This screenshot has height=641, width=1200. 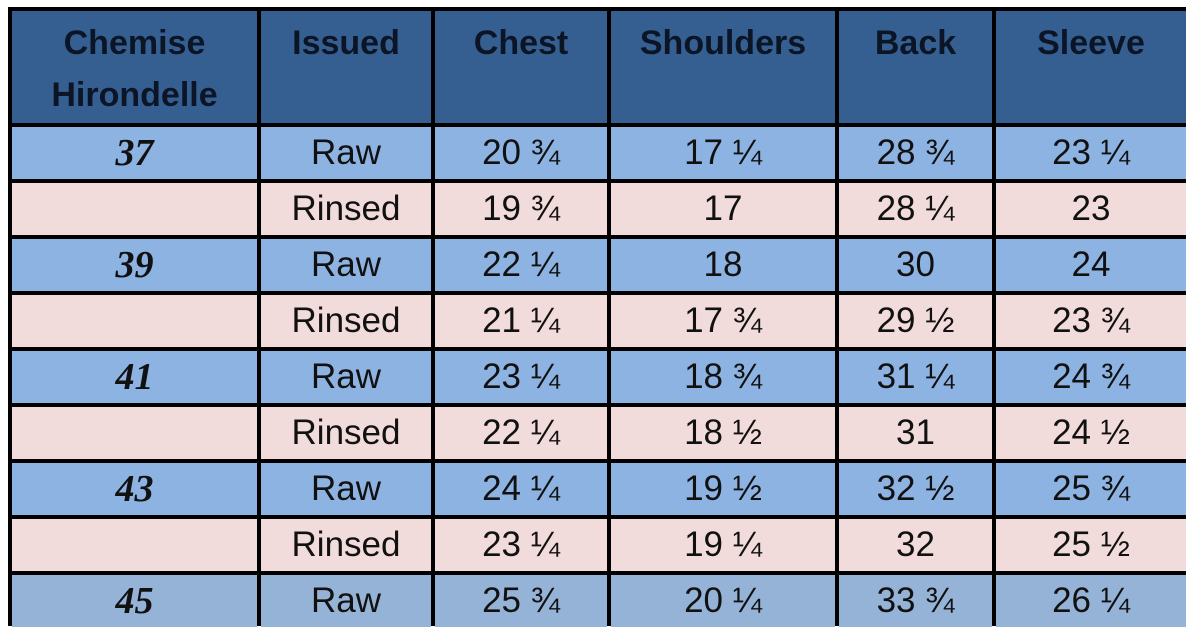 I want to click on chest-cell: 21 ¼, so click(x=521, y=321).